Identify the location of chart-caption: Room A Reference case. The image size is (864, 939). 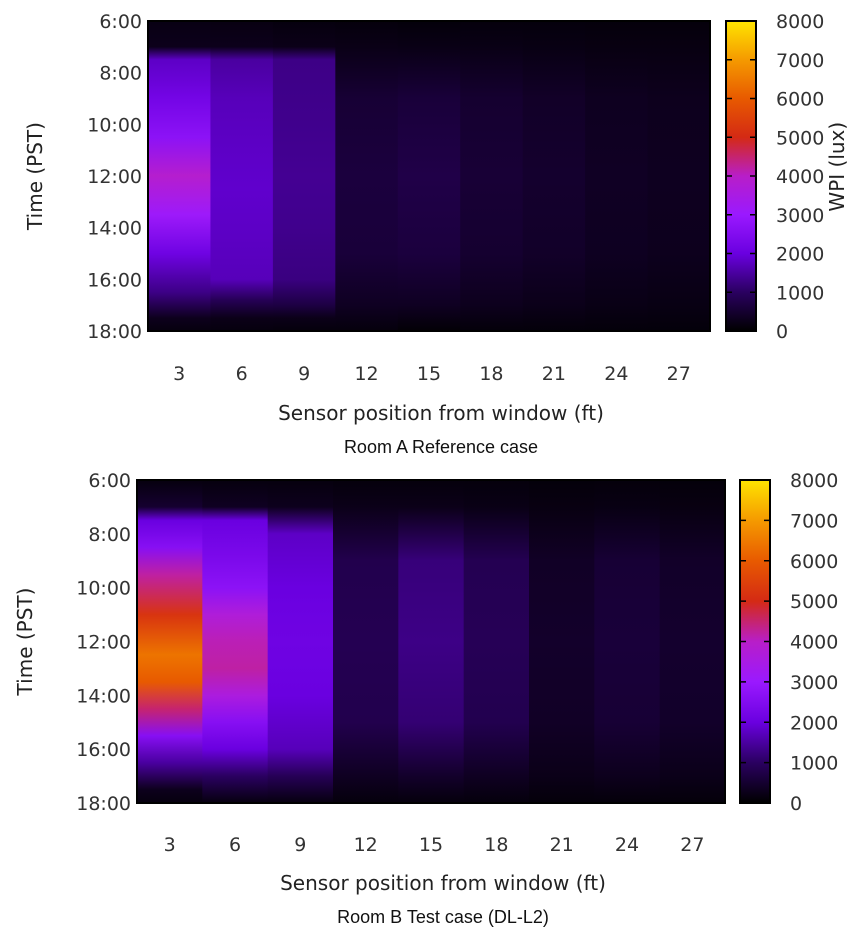
(441, 447).